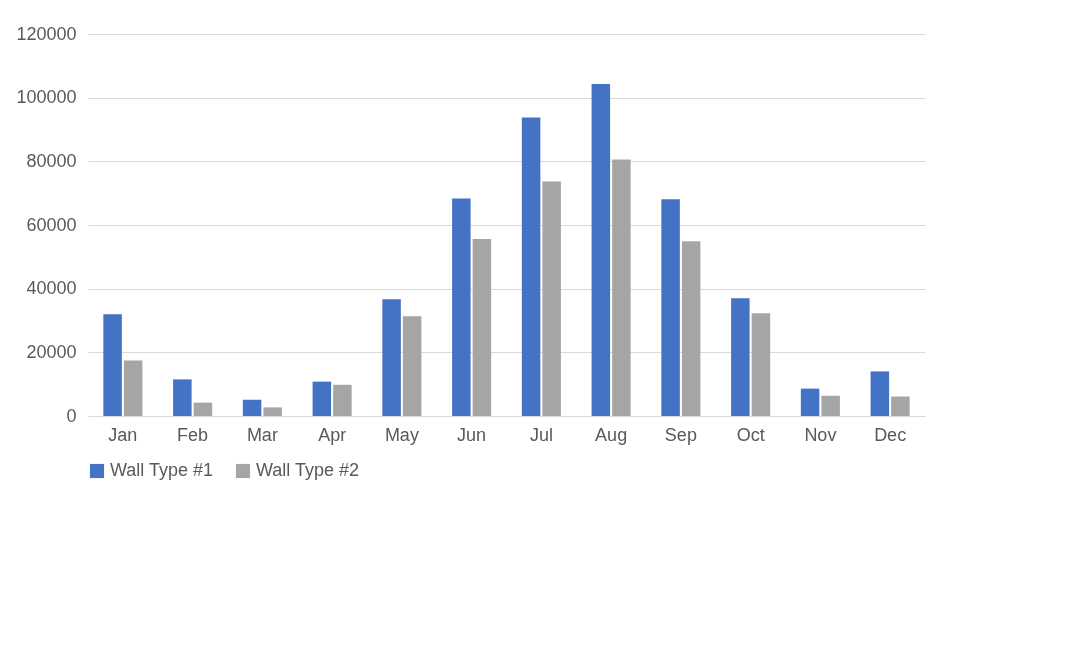  What do you see at coordinates (46, 33) in the screenshot?
I see `y-tick-label: 120000` at bounding box center [46, 33].